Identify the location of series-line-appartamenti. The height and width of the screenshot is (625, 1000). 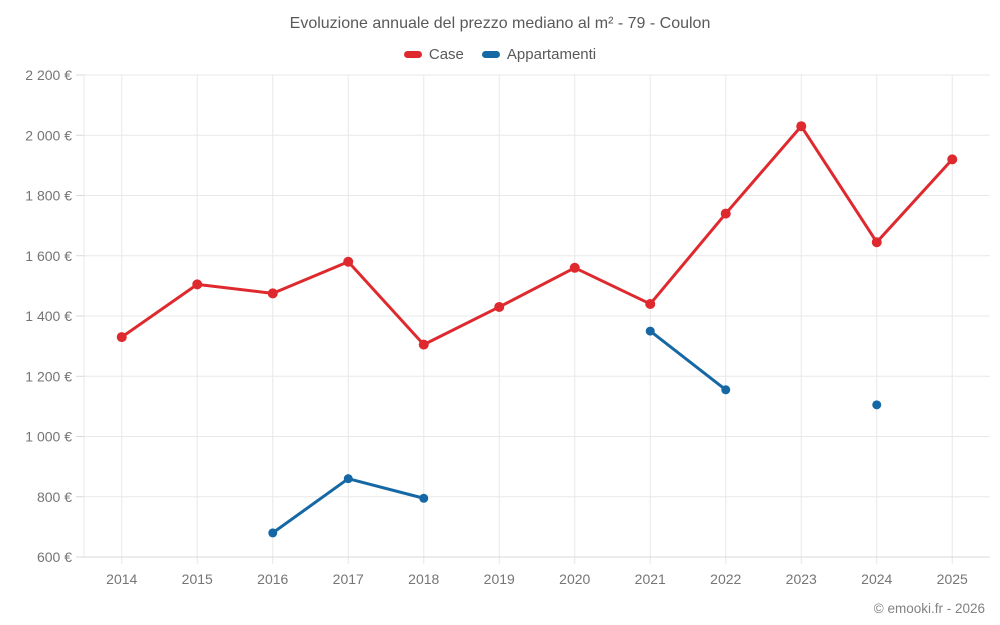
(688, 360).